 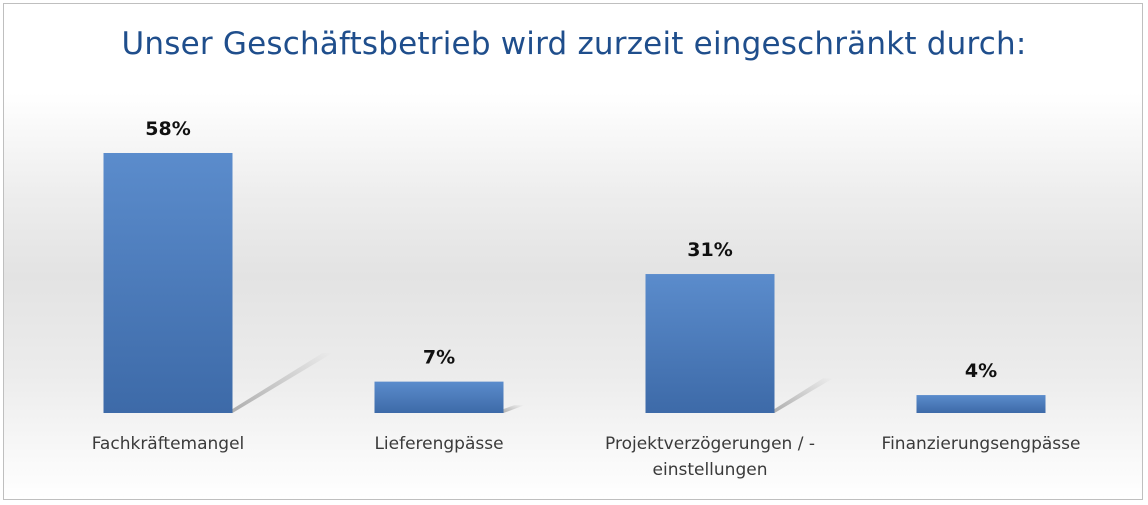 I want to click on bar-finanzierungsengpasse, so click(x=981, y=404).